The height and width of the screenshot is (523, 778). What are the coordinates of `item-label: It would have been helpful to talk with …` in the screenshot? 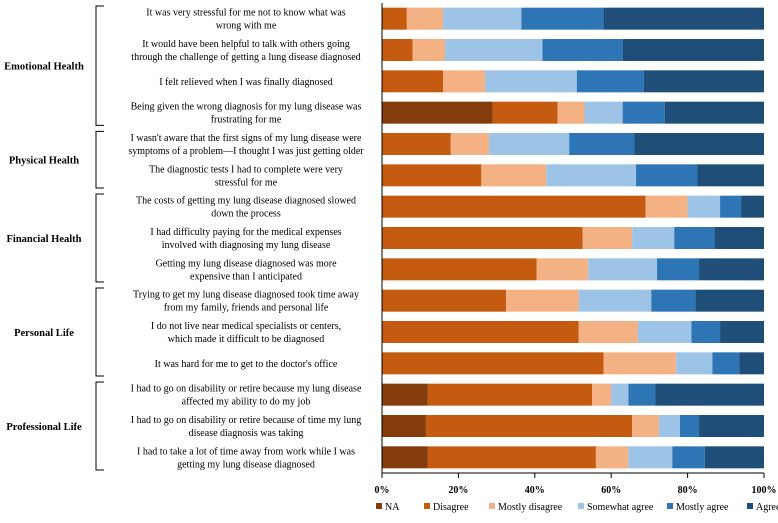 It's located at (245, 44).